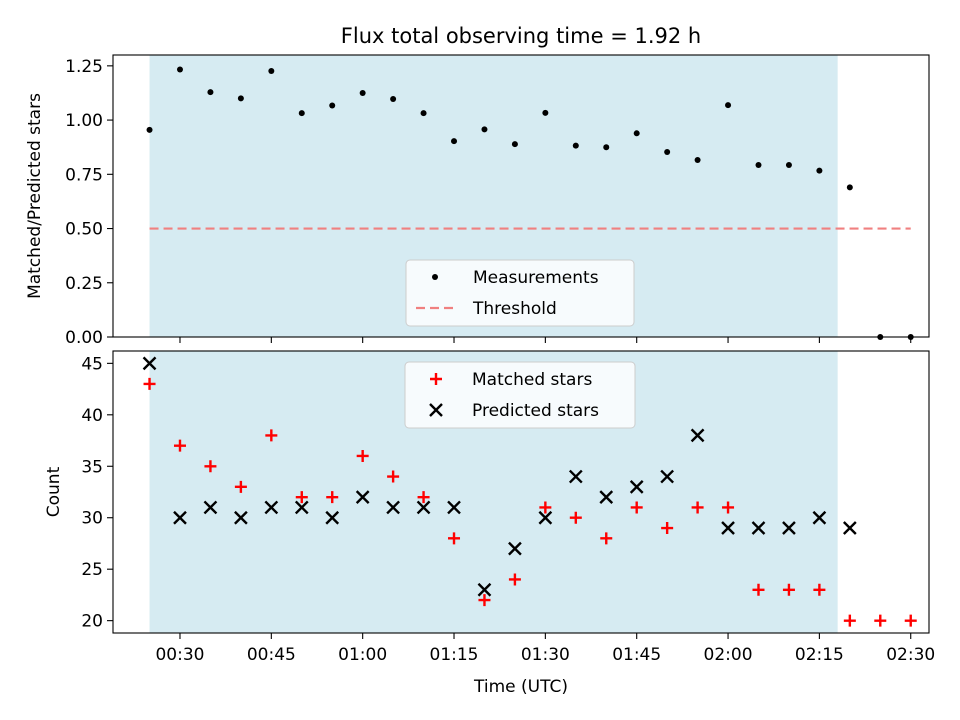  I want to click on x-tick-label: 02:30, so click(910, 655).